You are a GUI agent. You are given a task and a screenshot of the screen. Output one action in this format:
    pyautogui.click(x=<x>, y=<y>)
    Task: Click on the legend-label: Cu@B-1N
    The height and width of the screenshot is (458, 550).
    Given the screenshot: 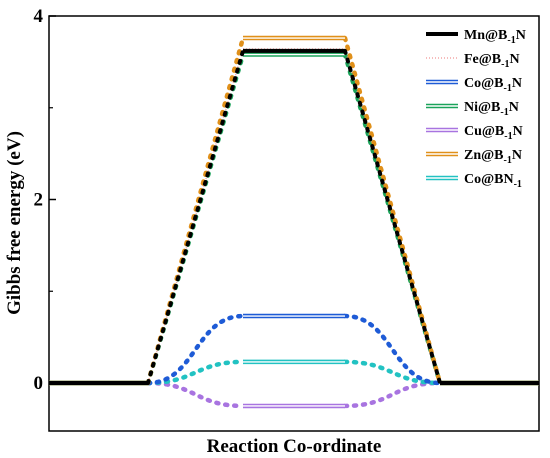 What is the action you would take?
    pyautogui.click(x=493, y=133)
    